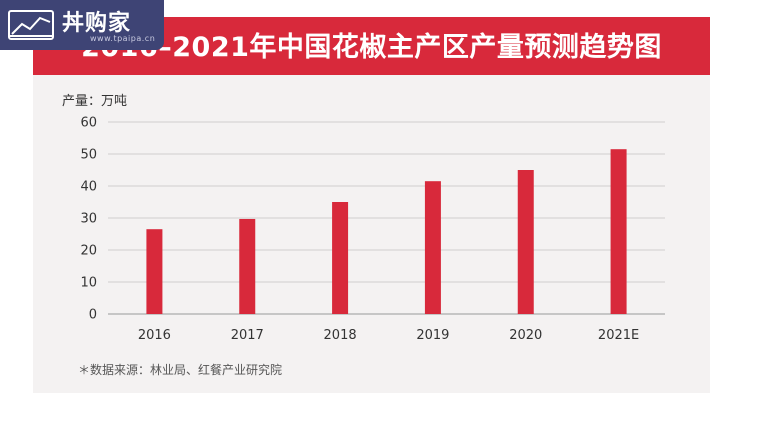 The height and width of the screenshot is (426, 757). What do you see at coordinates (340, 258) in the screenshot?
I see `bar-2018` at bounding box center [340, 258].